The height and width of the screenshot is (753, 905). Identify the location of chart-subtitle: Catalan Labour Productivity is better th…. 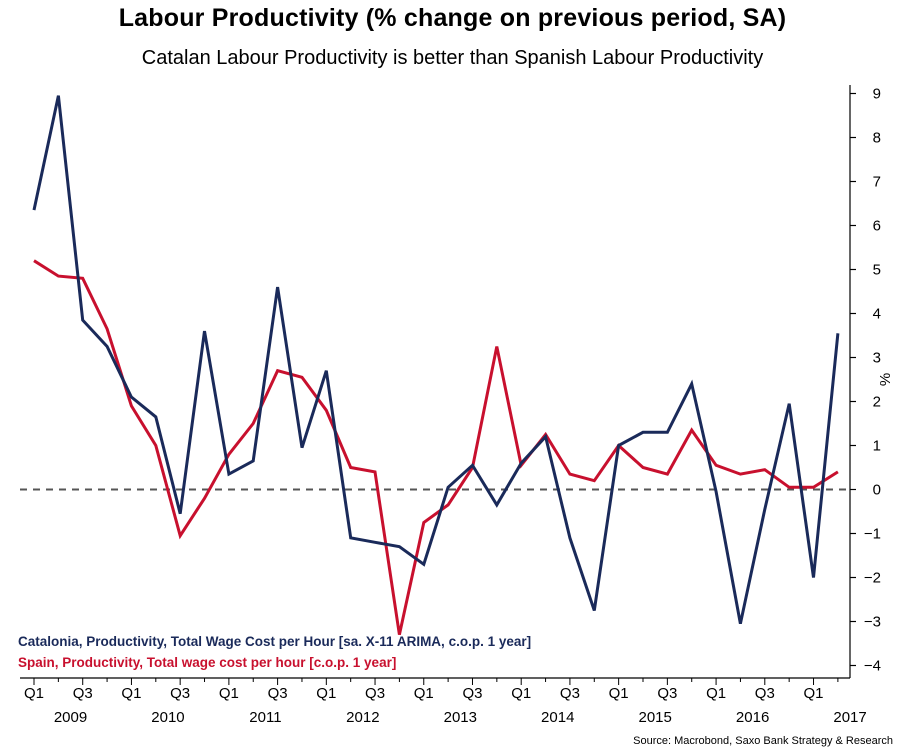
(452, 58).